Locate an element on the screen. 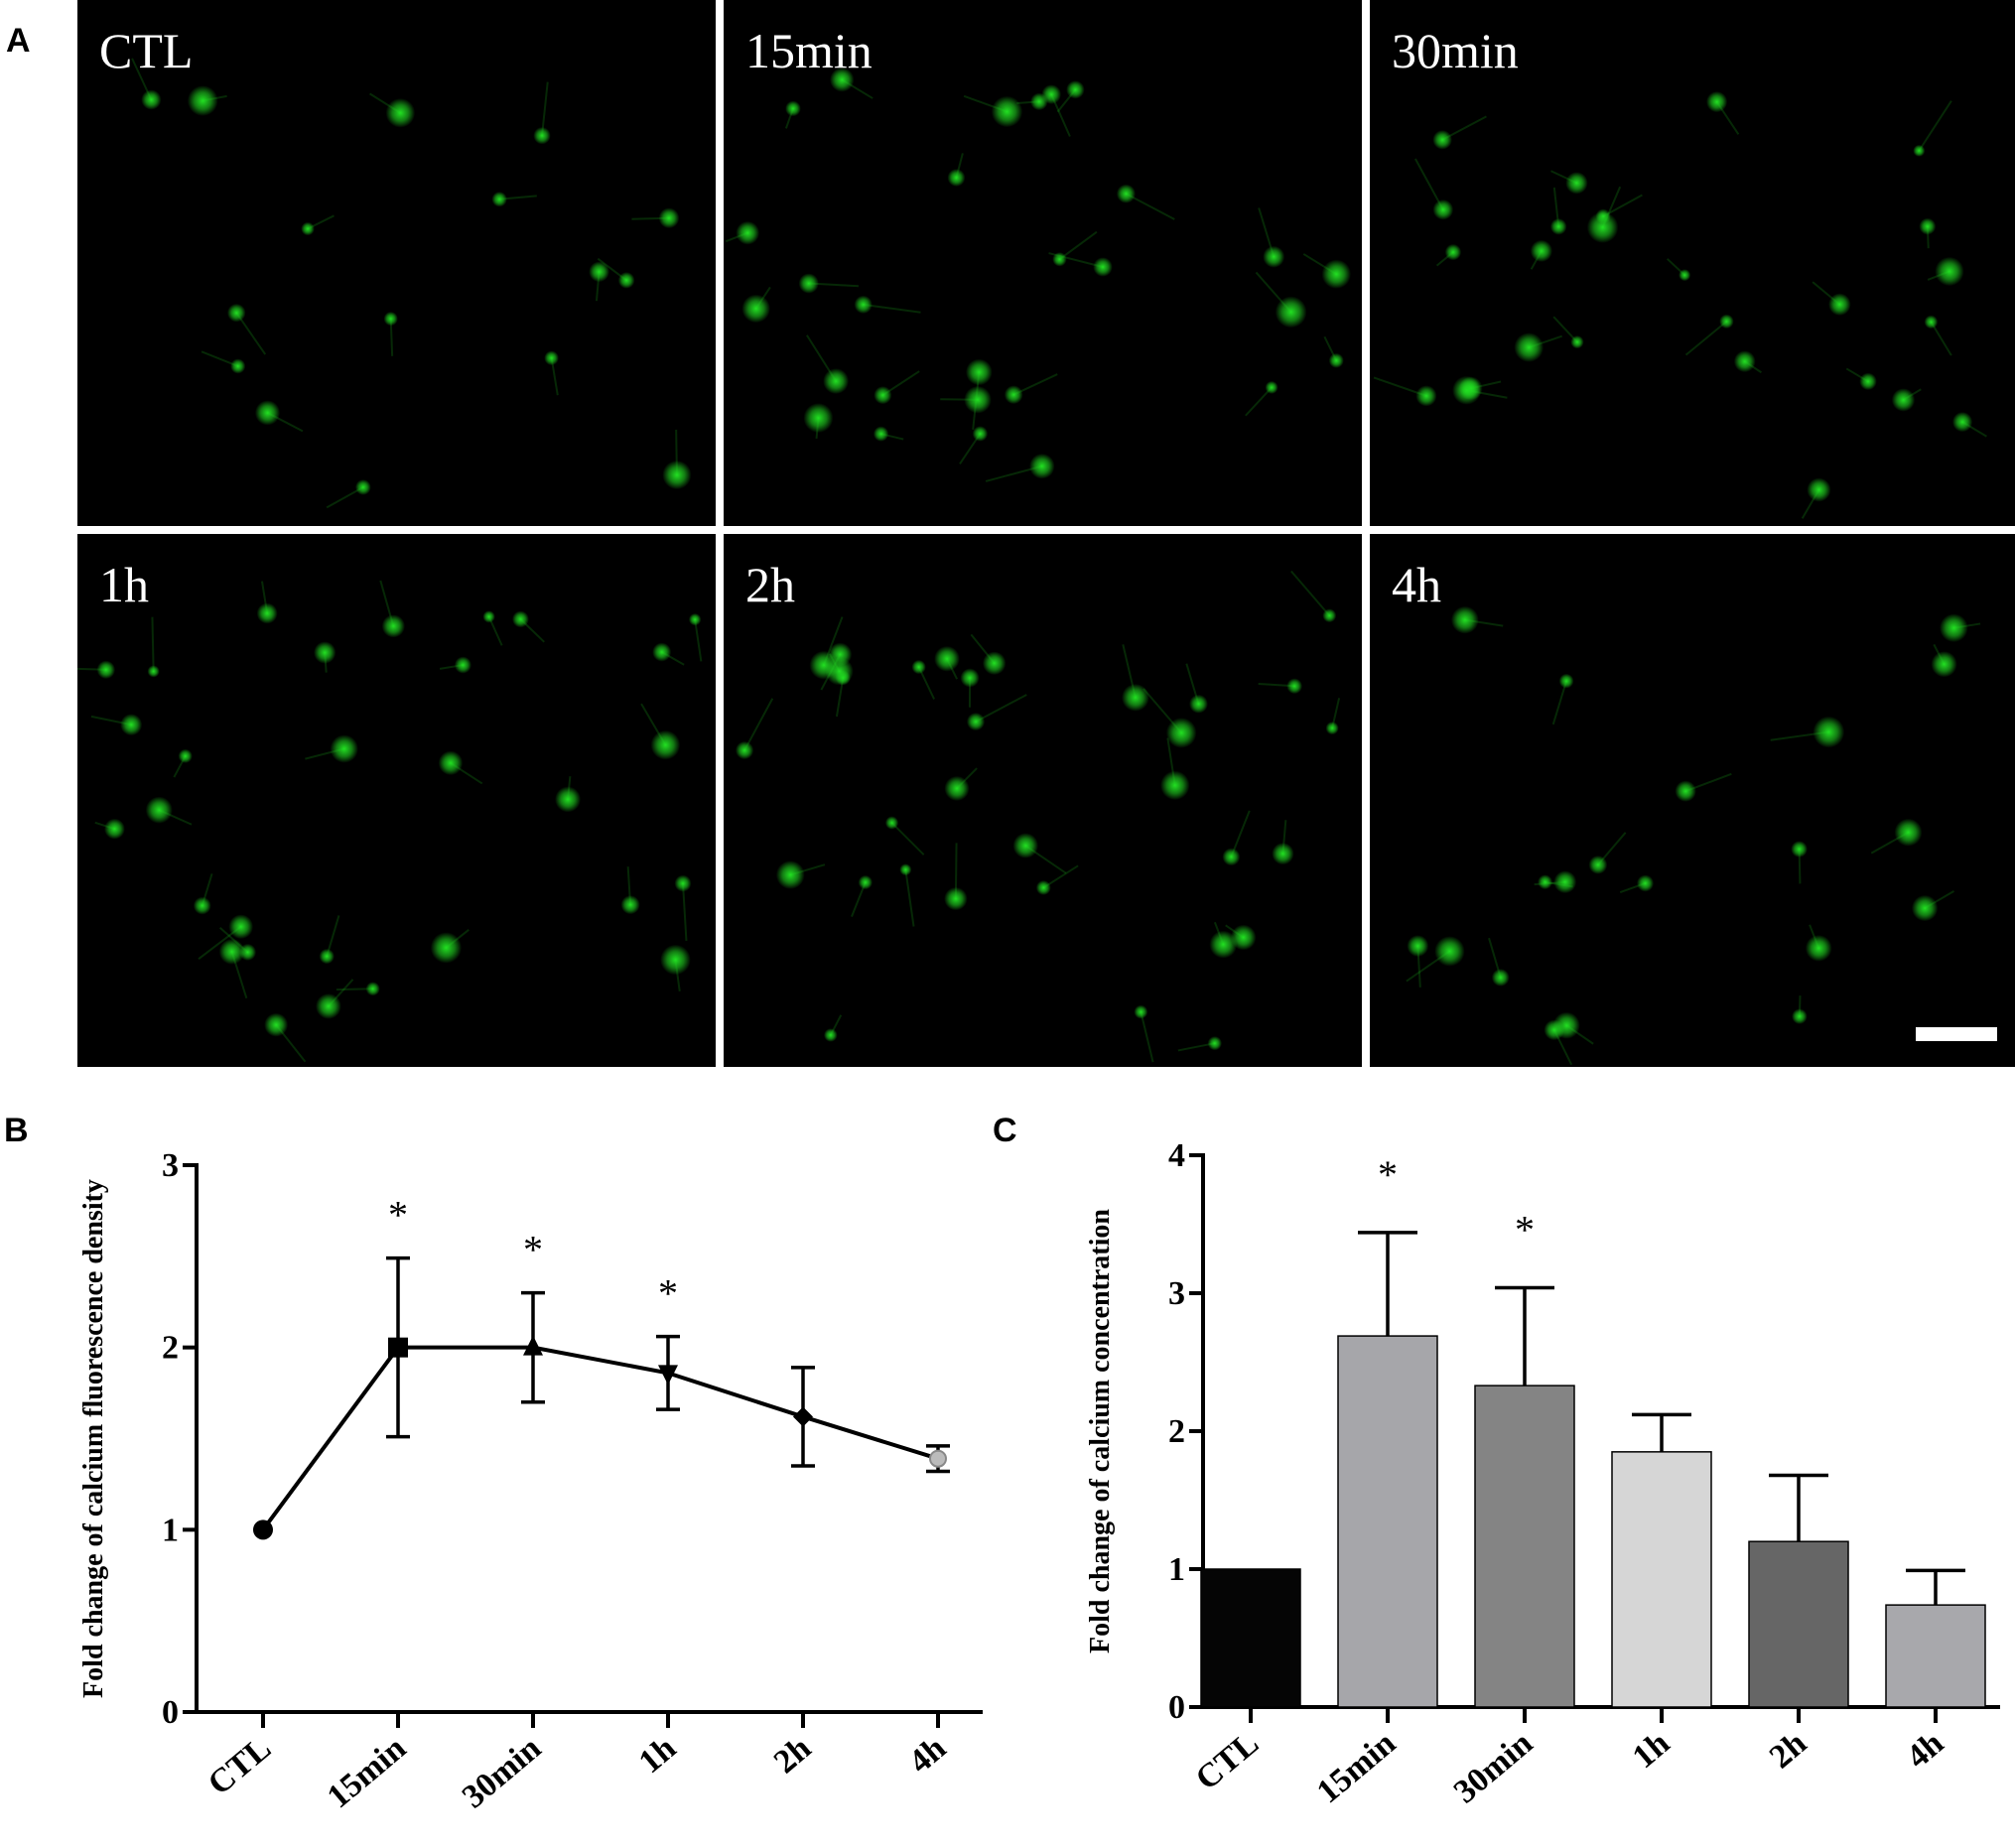 The width and height of the screenshot is (2015, 1848). micrograph-ctl-image is located at coordinates (411, 283).